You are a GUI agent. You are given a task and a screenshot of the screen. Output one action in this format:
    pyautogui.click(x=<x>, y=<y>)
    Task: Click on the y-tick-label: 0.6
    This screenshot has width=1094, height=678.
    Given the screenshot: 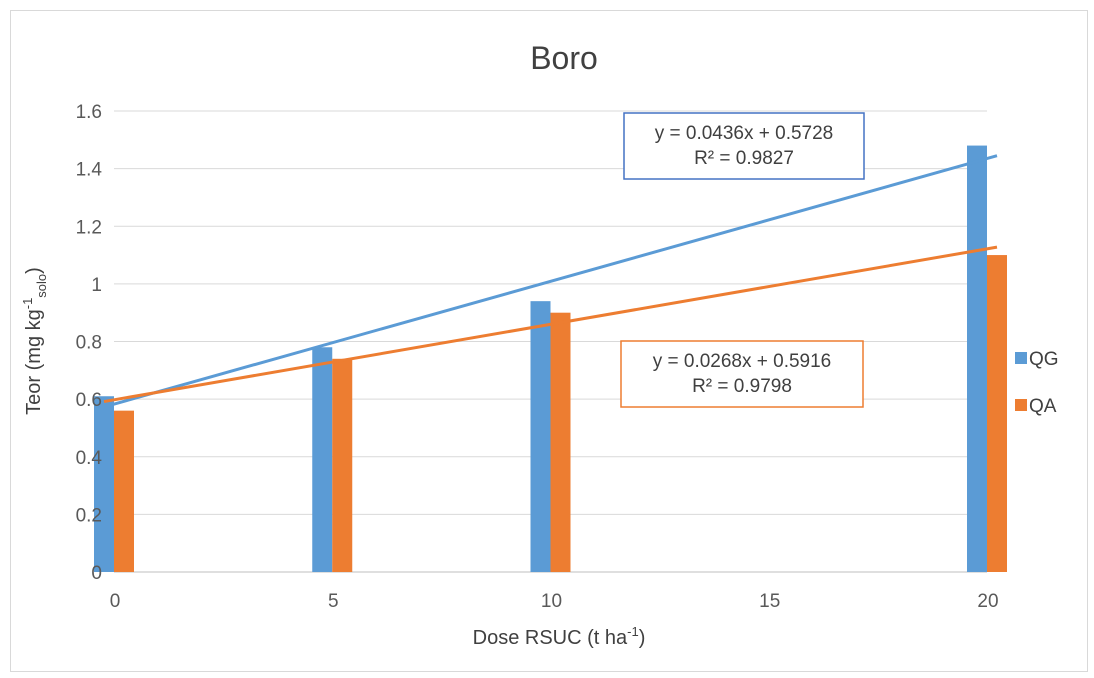 What is the action you would take?
    pyautogui.click(x=89, y=400)
    